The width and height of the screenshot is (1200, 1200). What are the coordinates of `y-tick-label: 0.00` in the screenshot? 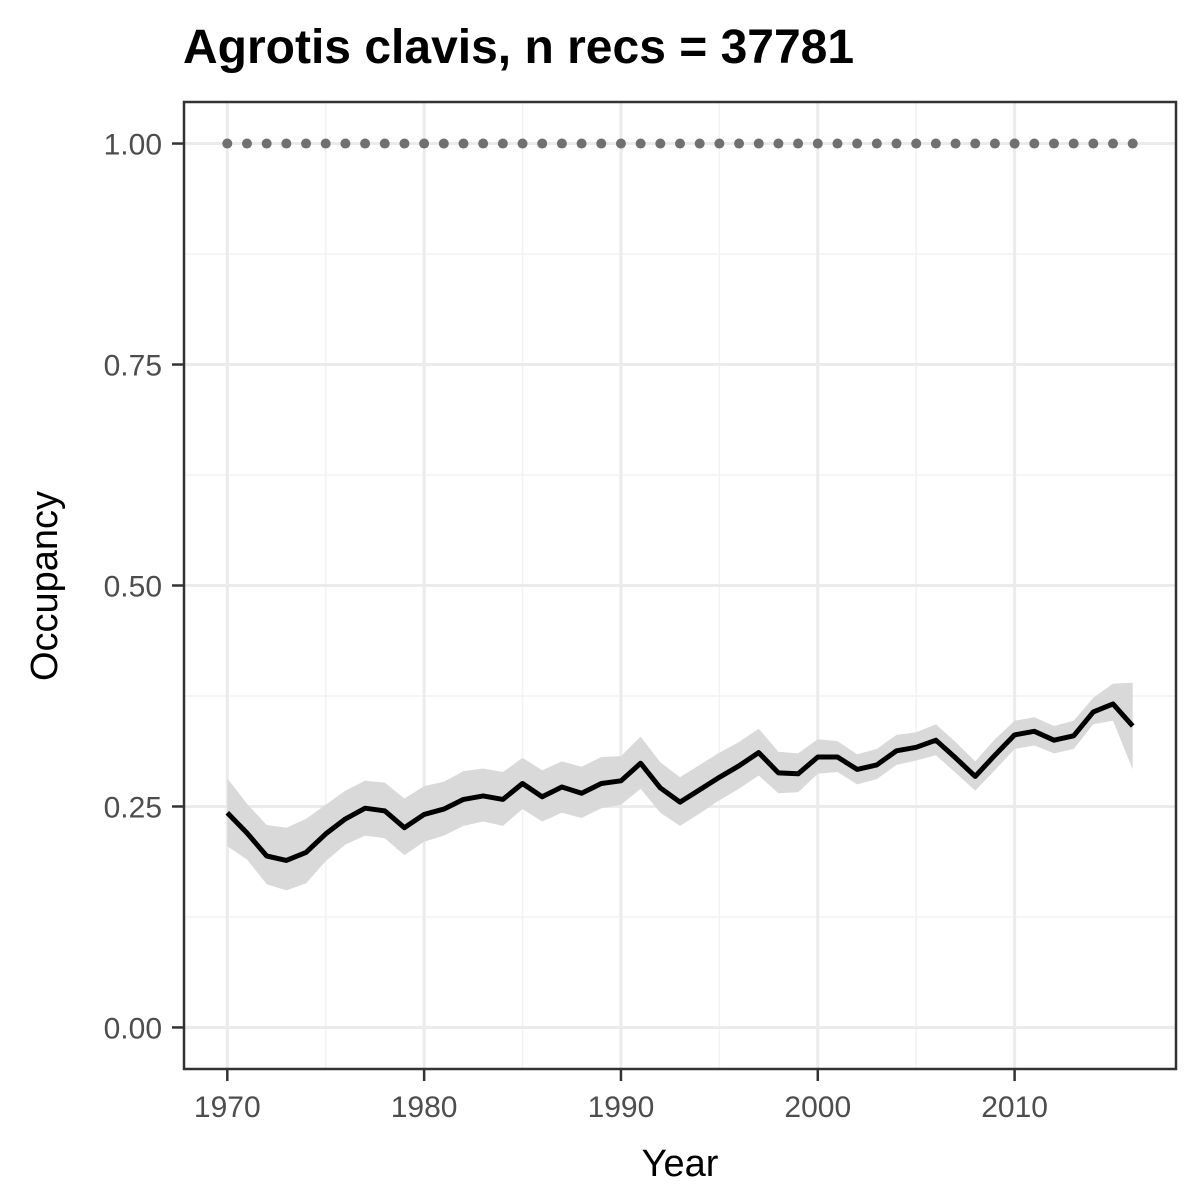 It's located at (133, 1028).